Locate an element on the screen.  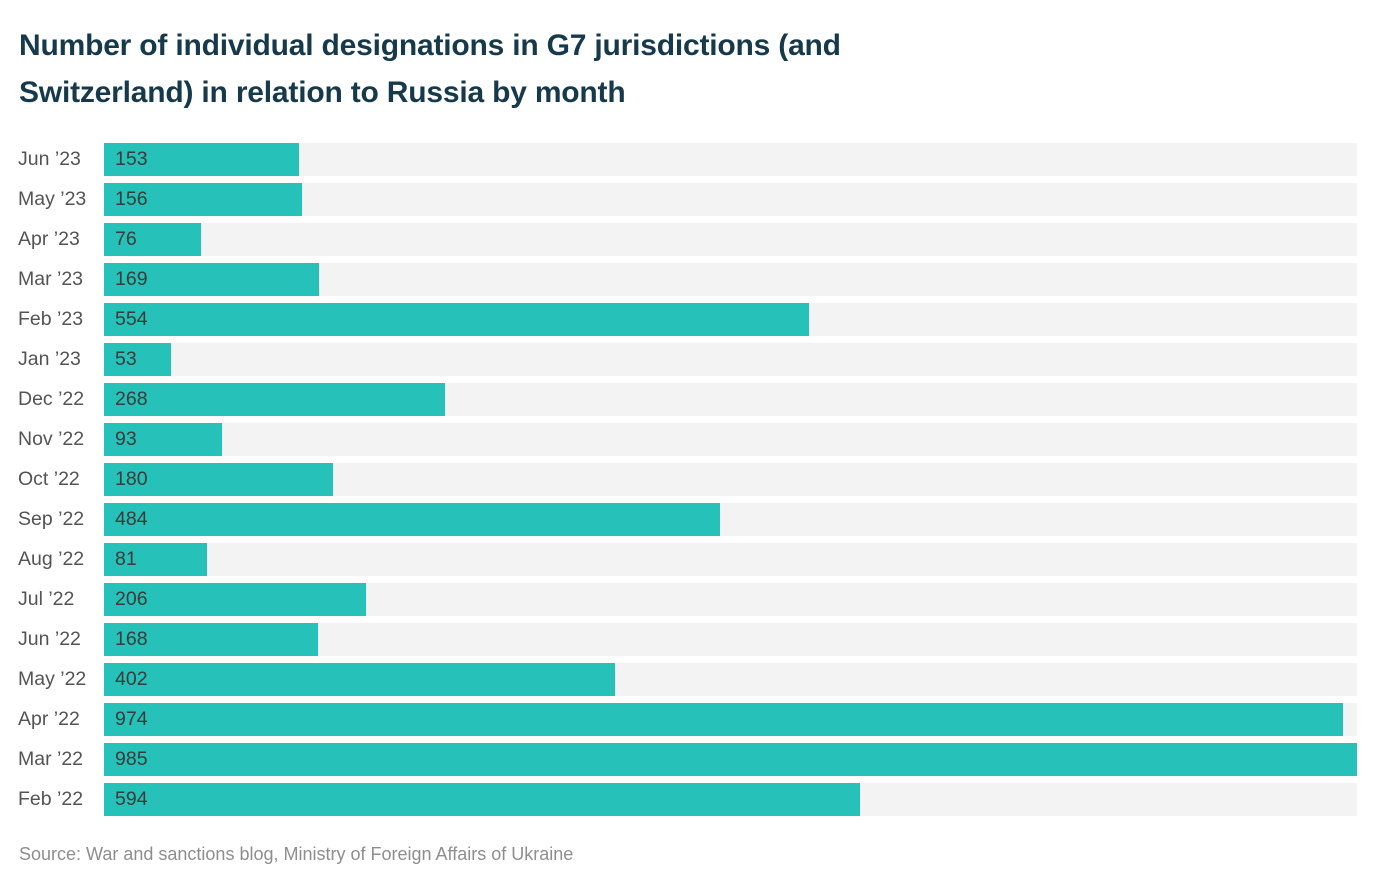
chart-row: Feb ’23 554 is located at coordinates (678, 319).